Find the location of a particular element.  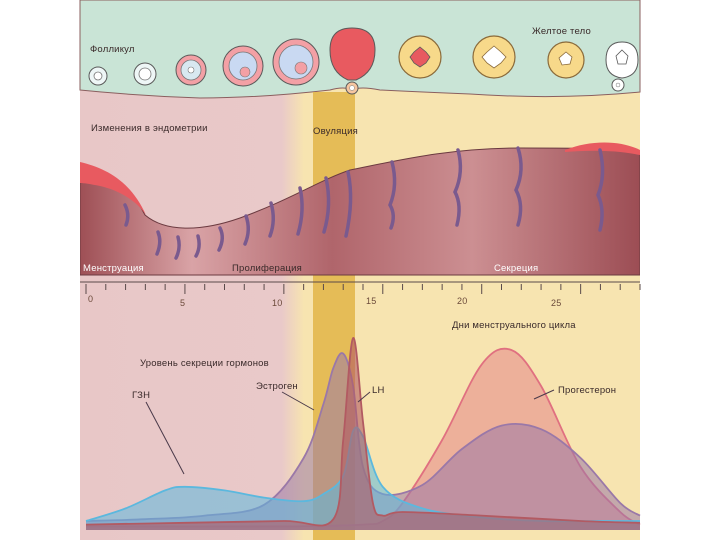

secretion-label: Секреция is located at coordinates (516, 268).